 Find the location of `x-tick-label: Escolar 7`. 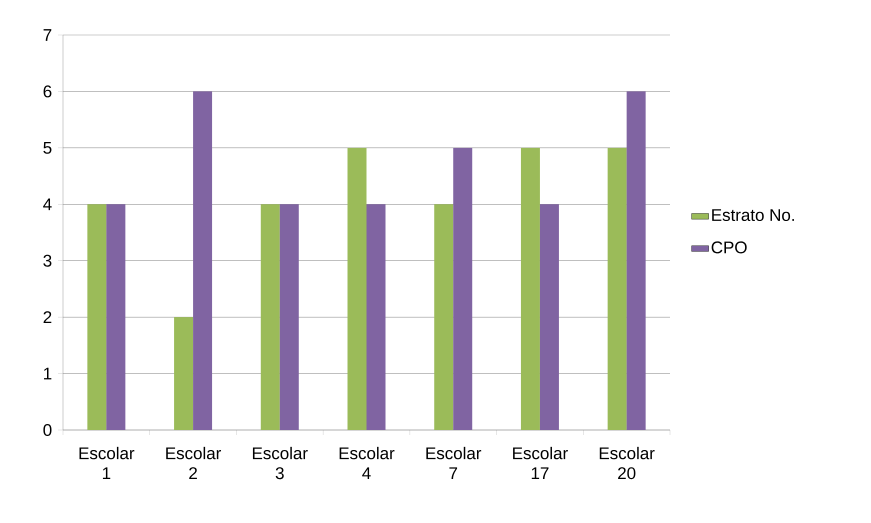

x-tick-label: Escolar 7 is located at coordinates (454, 463).